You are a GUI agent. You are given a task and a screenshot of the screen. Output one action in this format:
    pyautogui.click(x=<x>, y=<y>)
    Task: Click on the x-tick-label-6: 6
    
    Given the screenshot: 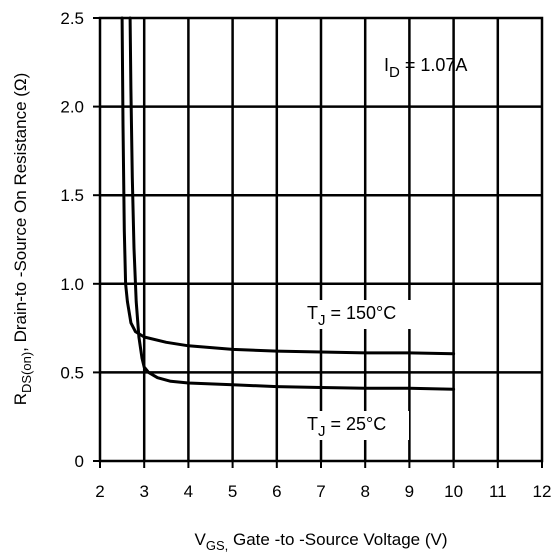 What is the action you would take?
    pyautogui.click(x=276, y=491)
    